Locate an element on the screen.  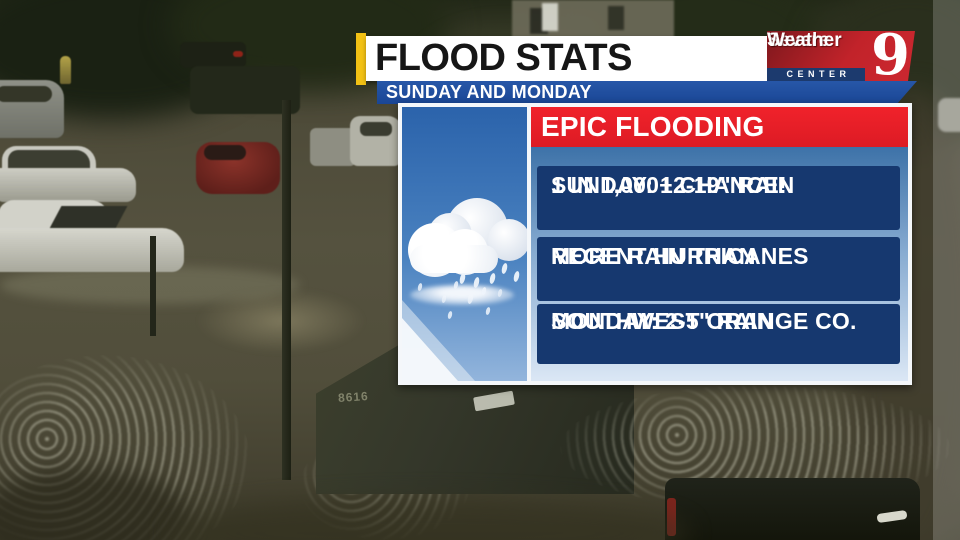
mist-puddle is located at coordinates (462, 295).